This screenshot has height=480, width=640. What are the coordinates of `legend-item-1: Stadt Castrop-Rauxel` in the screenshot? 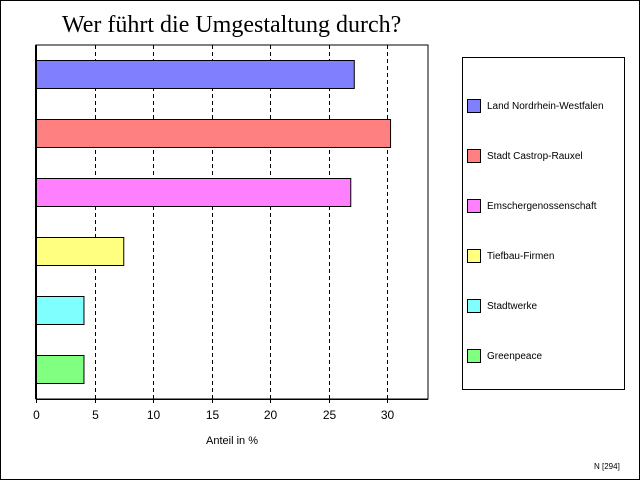 It's located at (525, 156).